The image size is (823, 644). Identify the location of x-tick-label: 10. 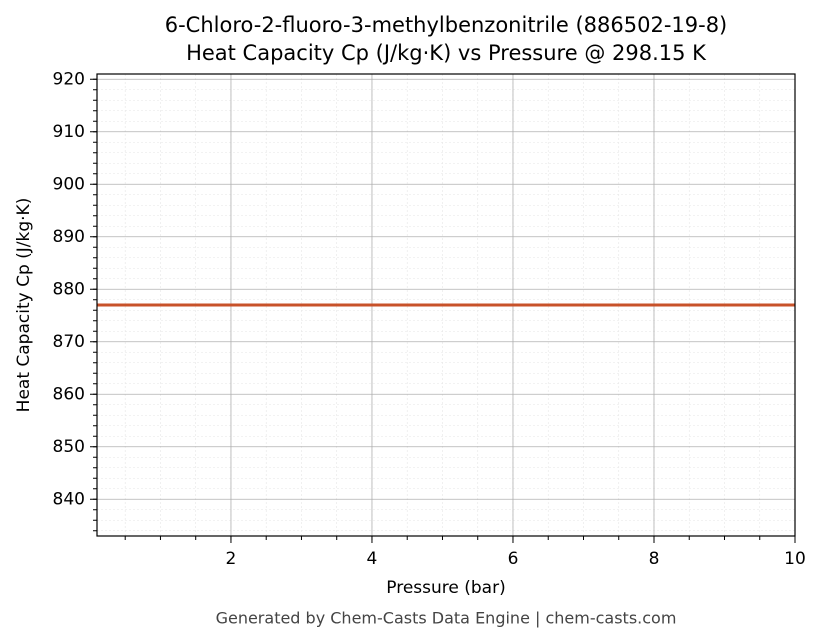
(795, 559).